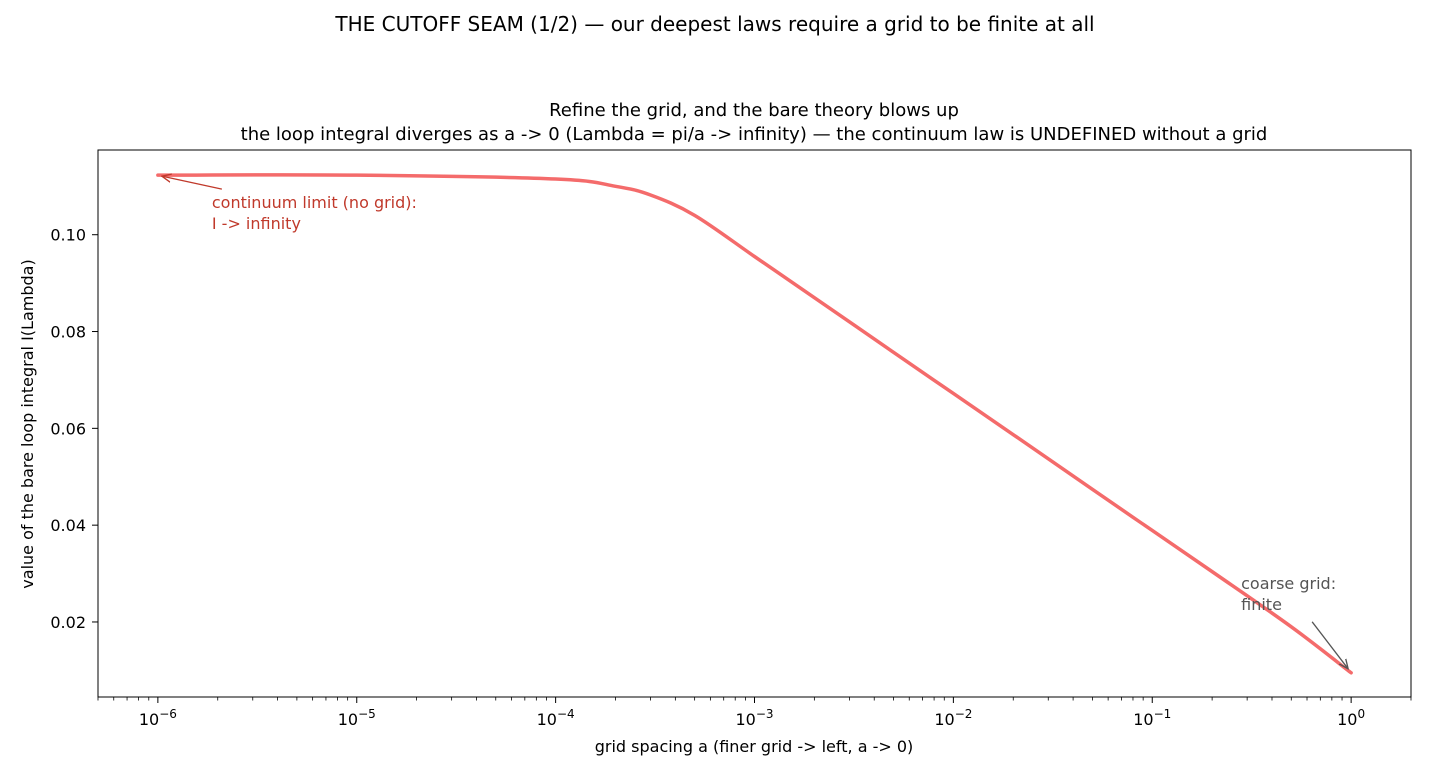  What do you see at coordinates (953, 718) in the screenshot?
I see `x-tick-label: 10⁻²` at bounding box center [953, 718].